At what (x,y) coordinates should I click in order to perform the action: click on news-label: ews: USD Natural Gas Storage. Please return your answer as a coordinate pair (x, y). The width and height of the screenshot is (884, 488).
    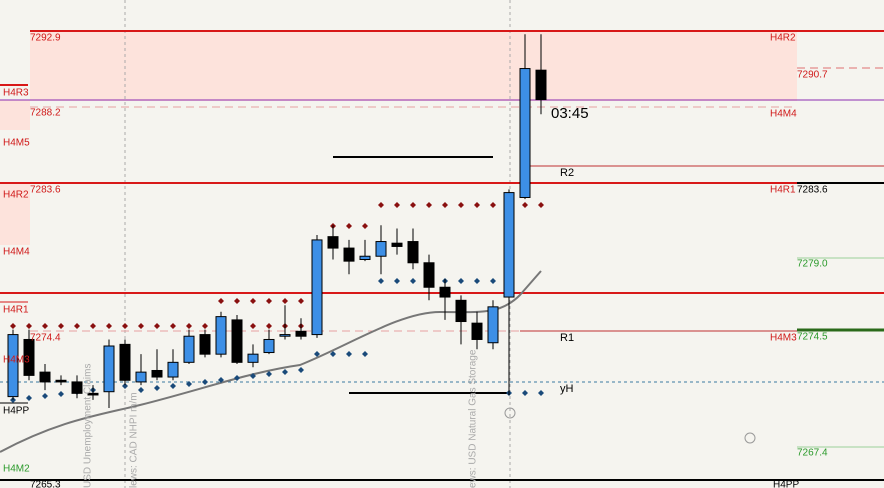
    Looking at the image, I should click on (473, 418).